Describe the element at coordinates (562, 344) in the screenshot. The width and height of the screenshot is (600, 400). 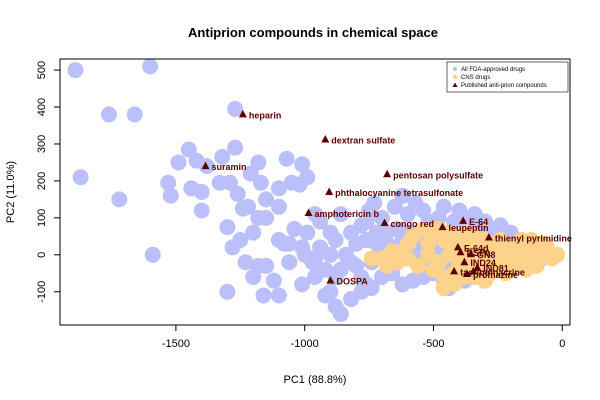
I see `x-tick-label: 0` at that location.